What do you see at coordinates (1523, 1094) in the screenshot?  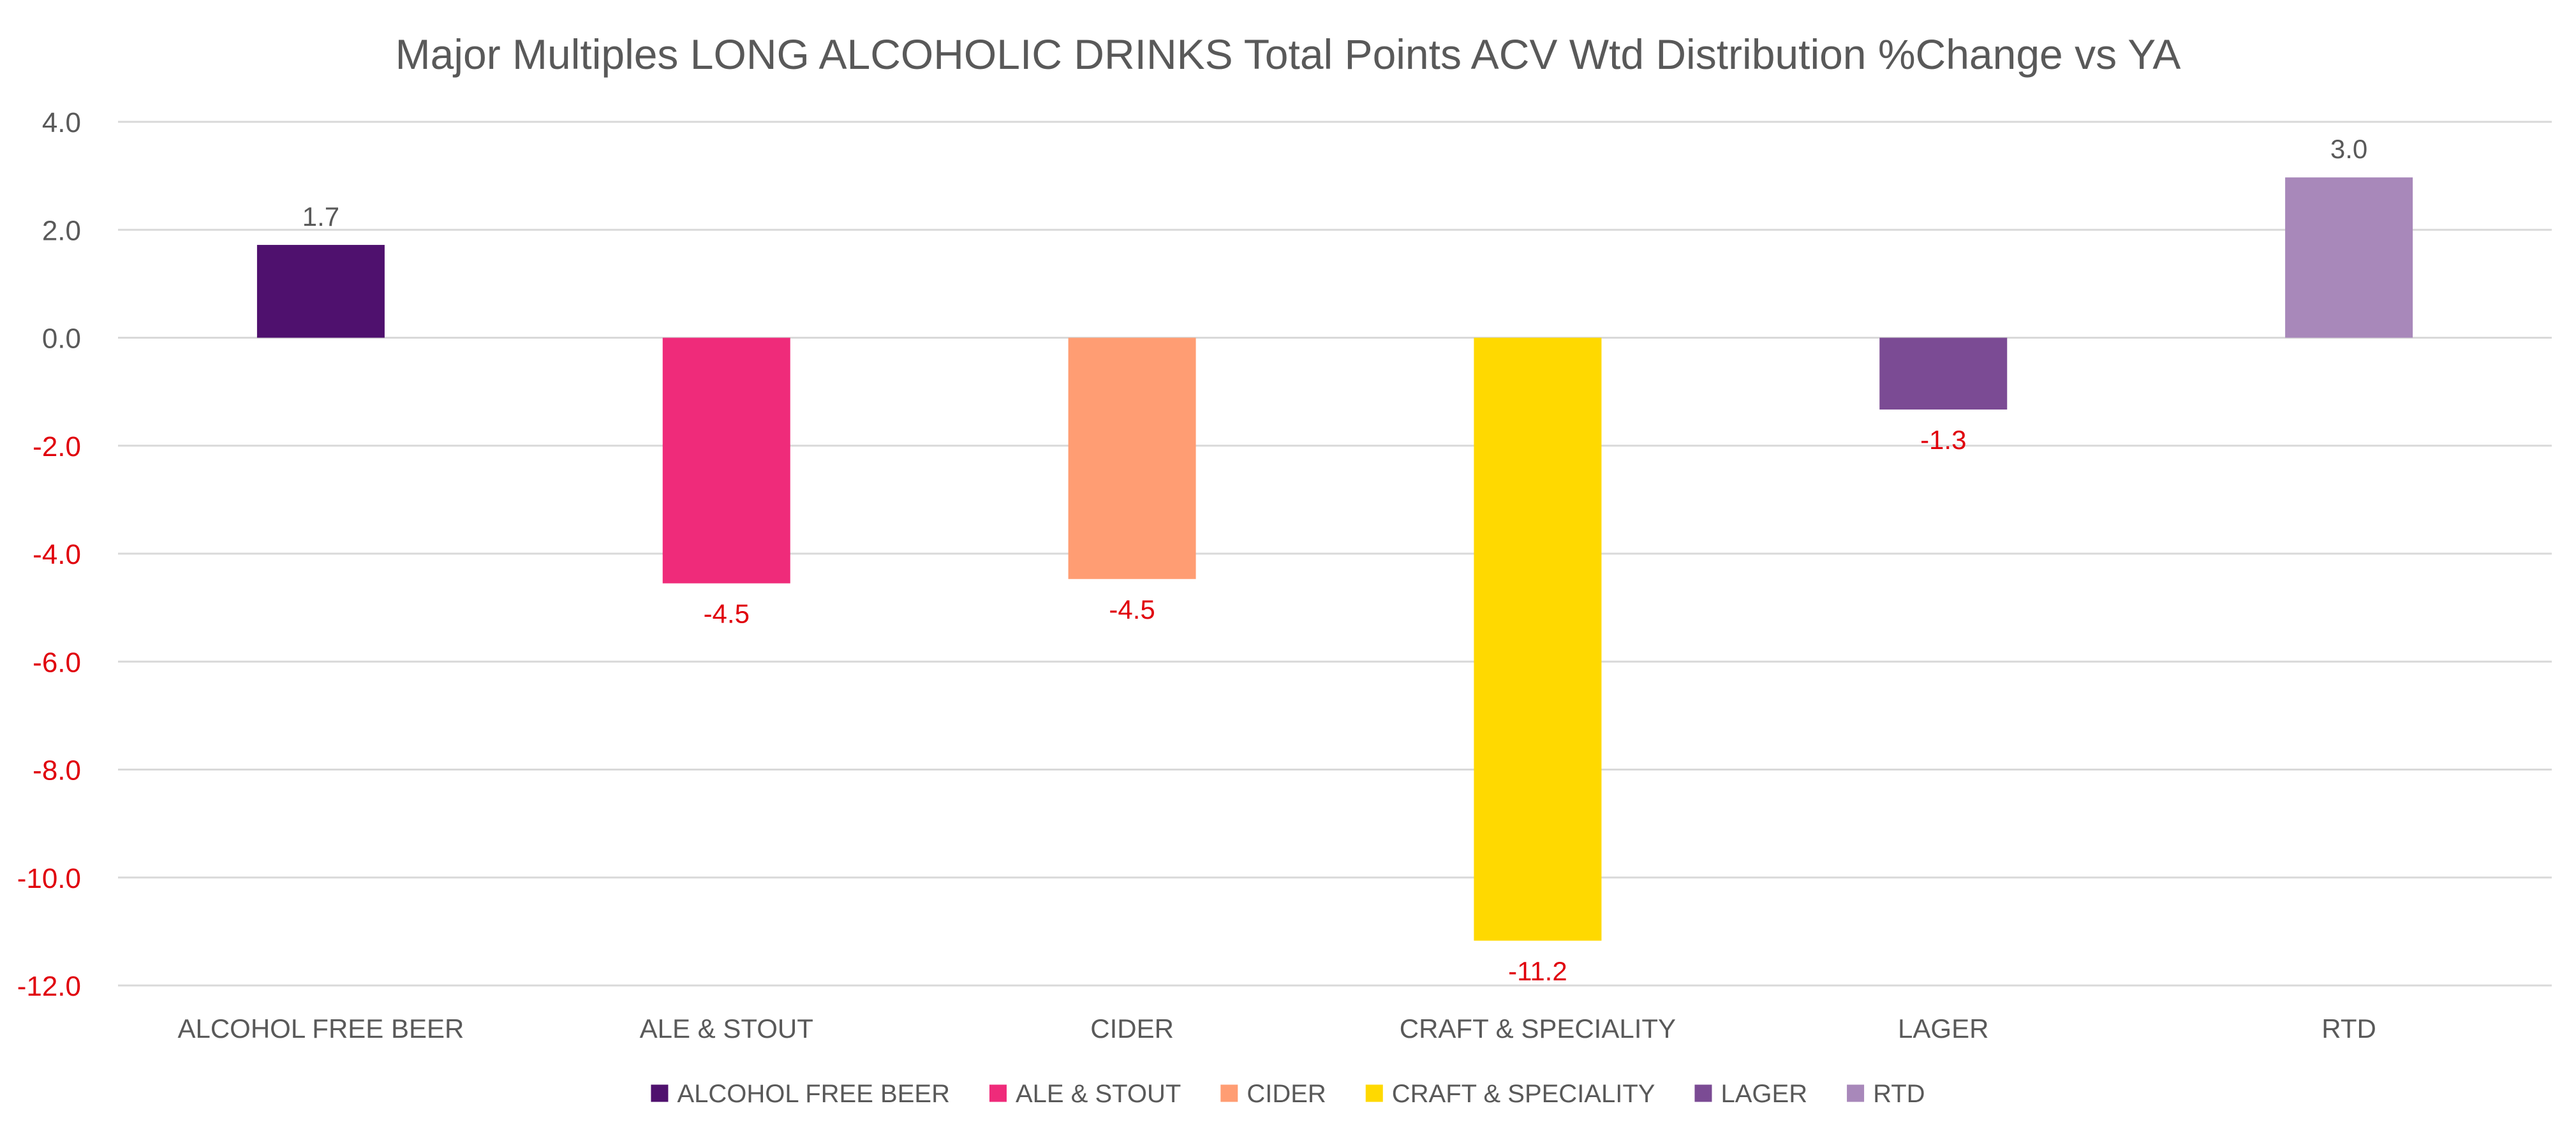 I see `legend-label: CRAFT & SPECIALITY` at bounding box center [1523, 1094].